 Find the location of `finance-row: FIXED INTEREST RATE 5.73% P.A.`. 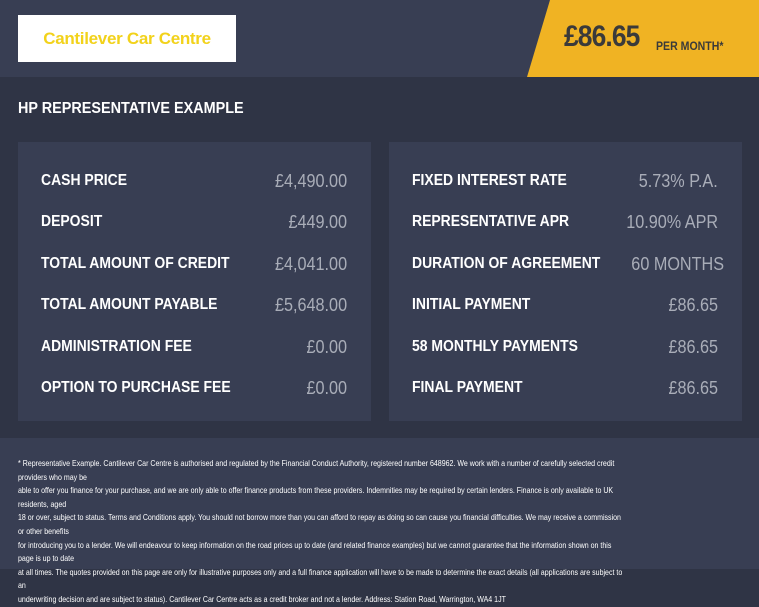

finance-row: FIXED INTEREST RATE 5.73% P.A. is located at coordinates (565, 181).